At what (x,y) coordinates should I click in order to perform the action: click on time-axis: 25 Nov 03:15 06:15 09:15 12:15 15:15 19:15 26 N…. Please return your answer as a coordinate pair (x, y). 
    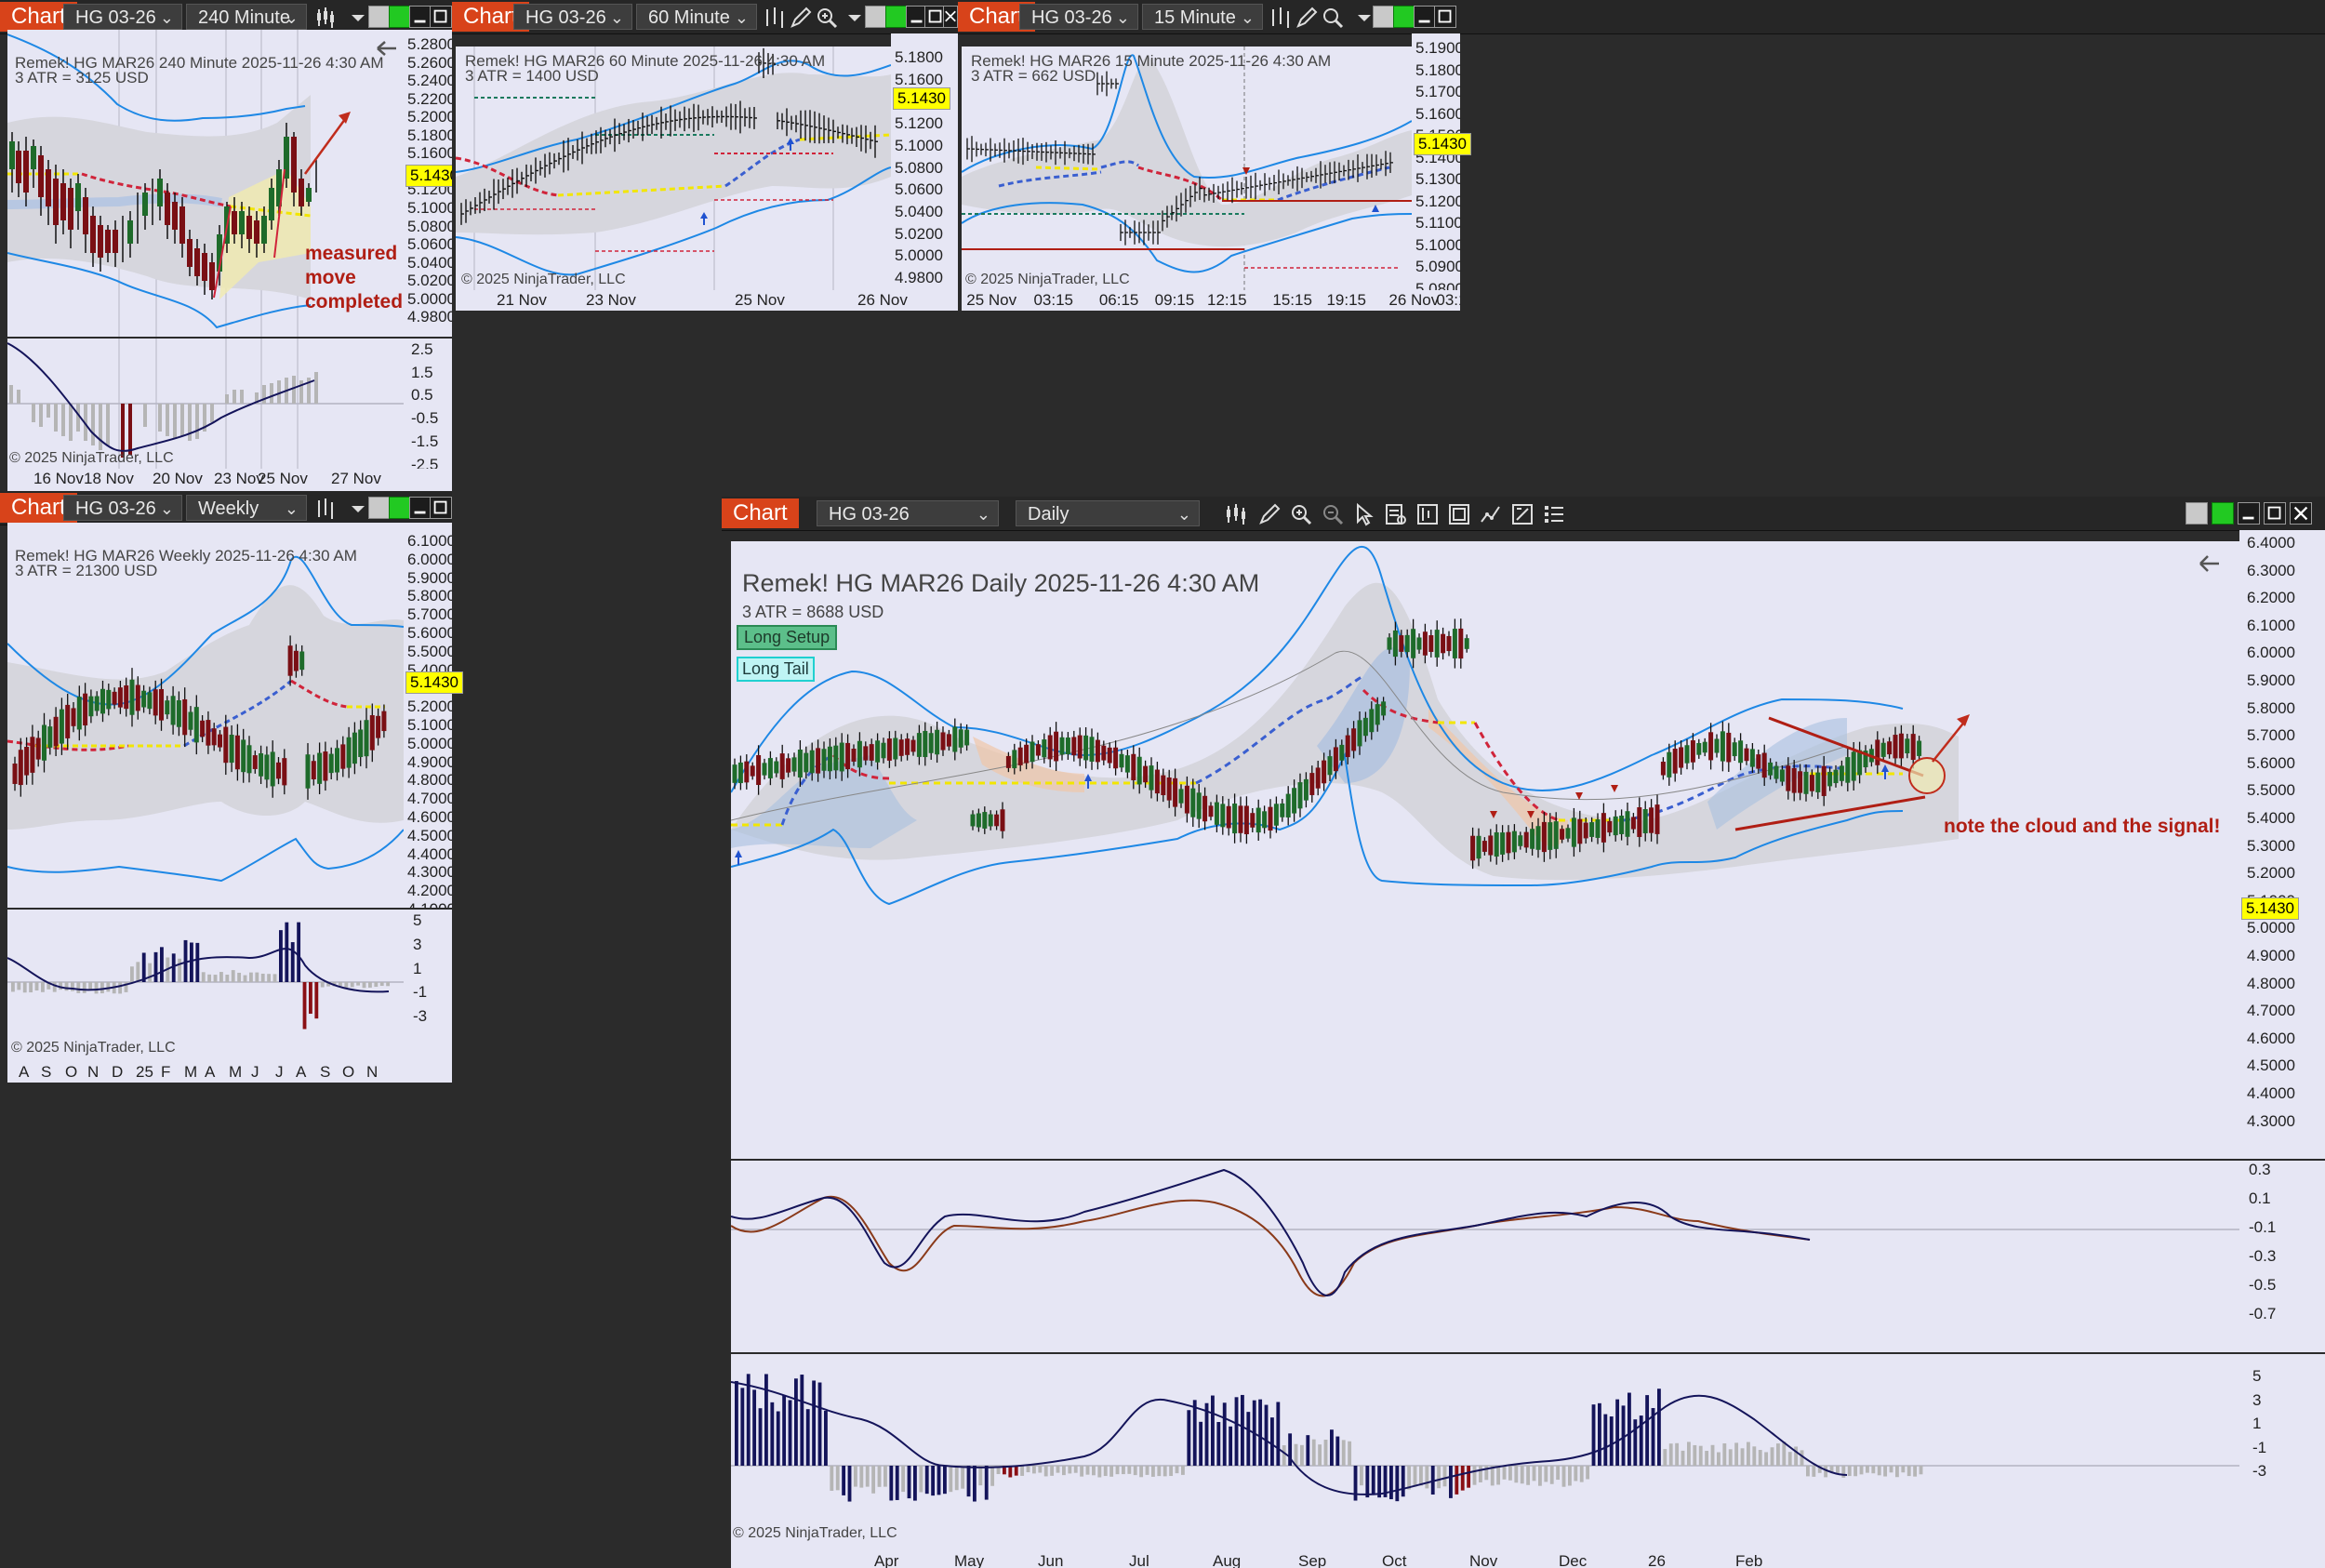
    Looking at the image, I should click on (1211, 300).